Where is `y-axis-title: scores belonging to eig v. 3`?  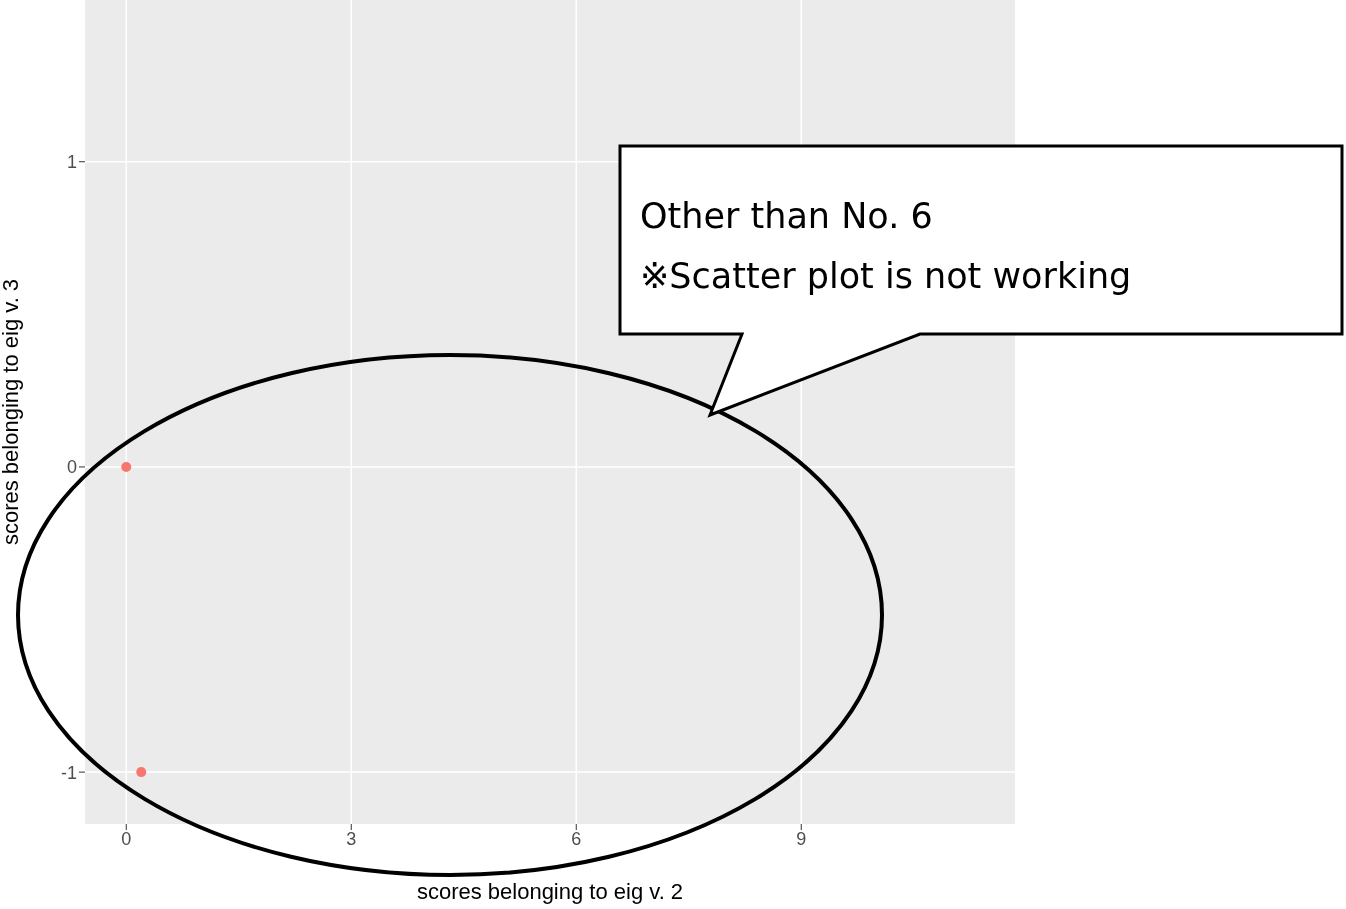 y-axis-title: scores belonging to eig v. 3 is located at coordinates (11, 412).